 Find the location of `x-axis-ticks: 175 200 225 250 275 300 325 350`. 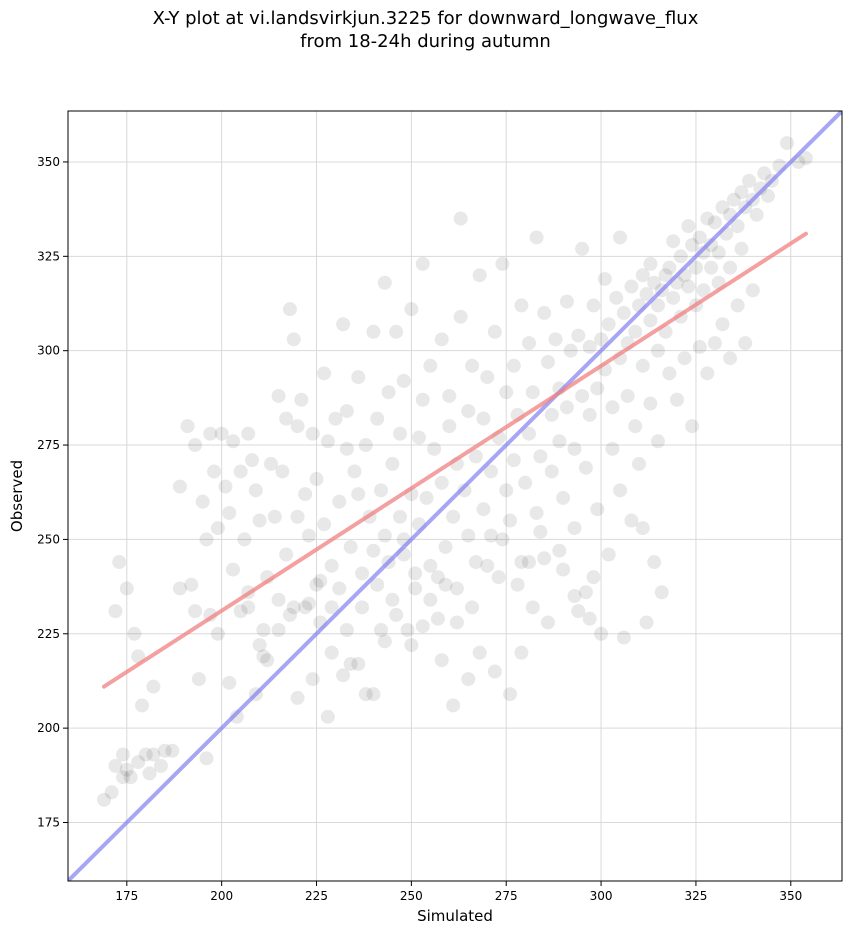

x-axis-ticks: 175 200 225 250 275 300 325 350 is located at coordinates (458, 892).